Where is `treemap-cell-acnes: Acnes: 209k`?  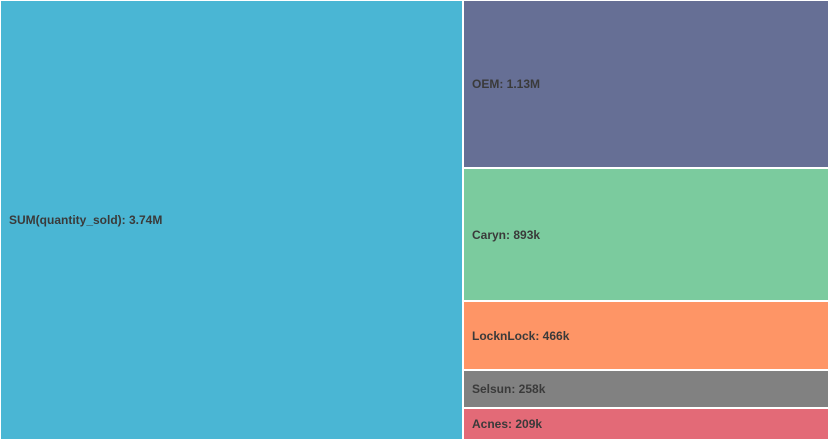
treemap-cell-acnes: Acnes: 209k is located at coordinates (646, 424).